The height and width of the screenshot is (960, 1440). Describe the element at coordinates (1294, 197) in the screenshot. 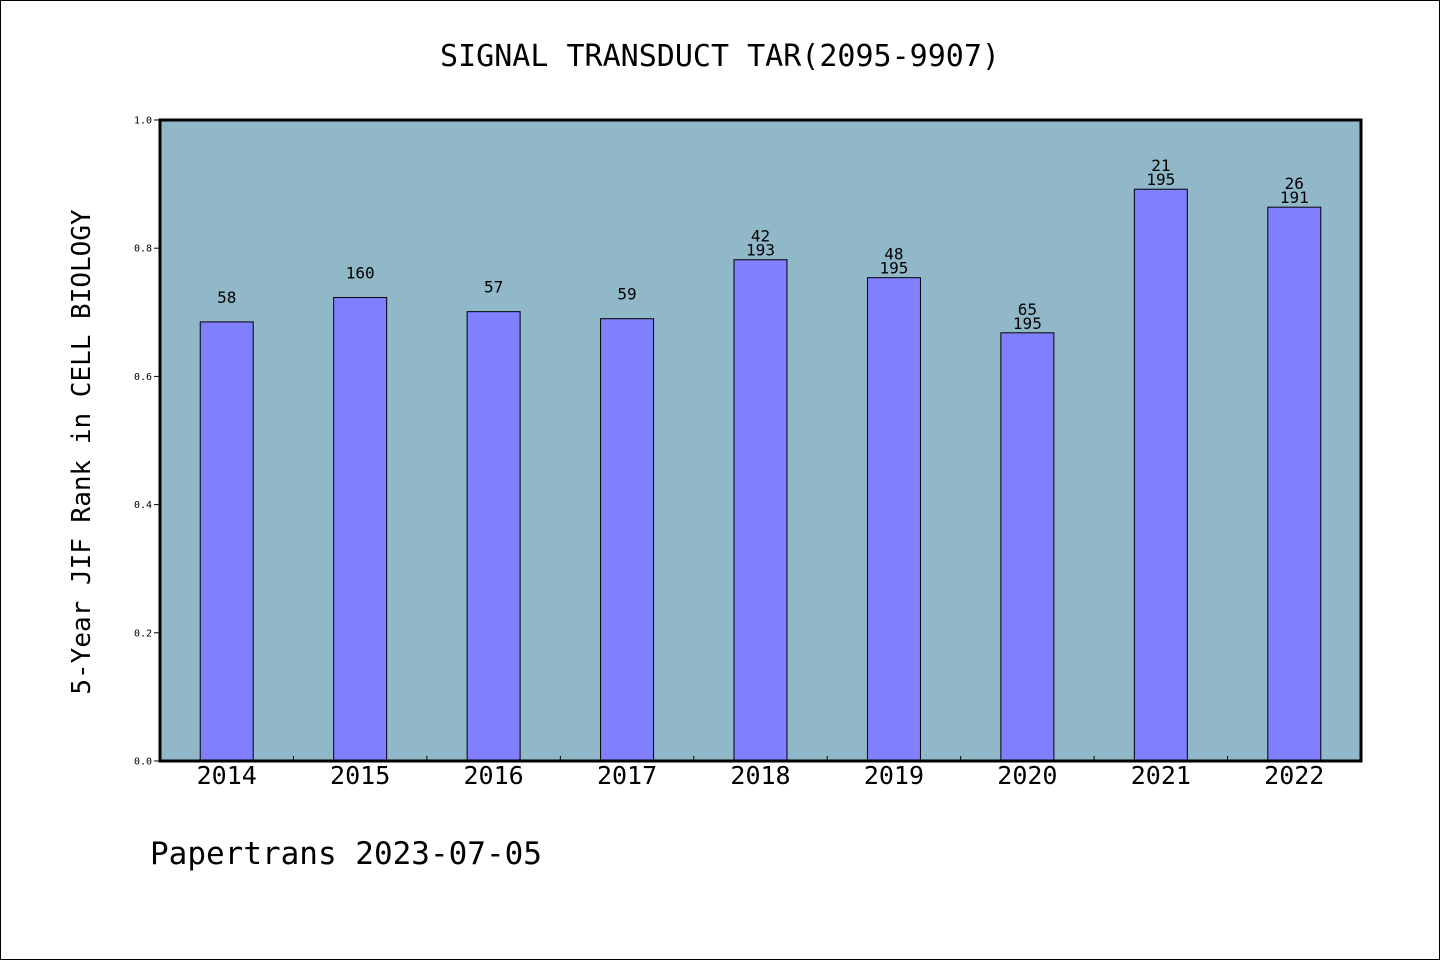

I see `bar-total-label: 191` at that location.